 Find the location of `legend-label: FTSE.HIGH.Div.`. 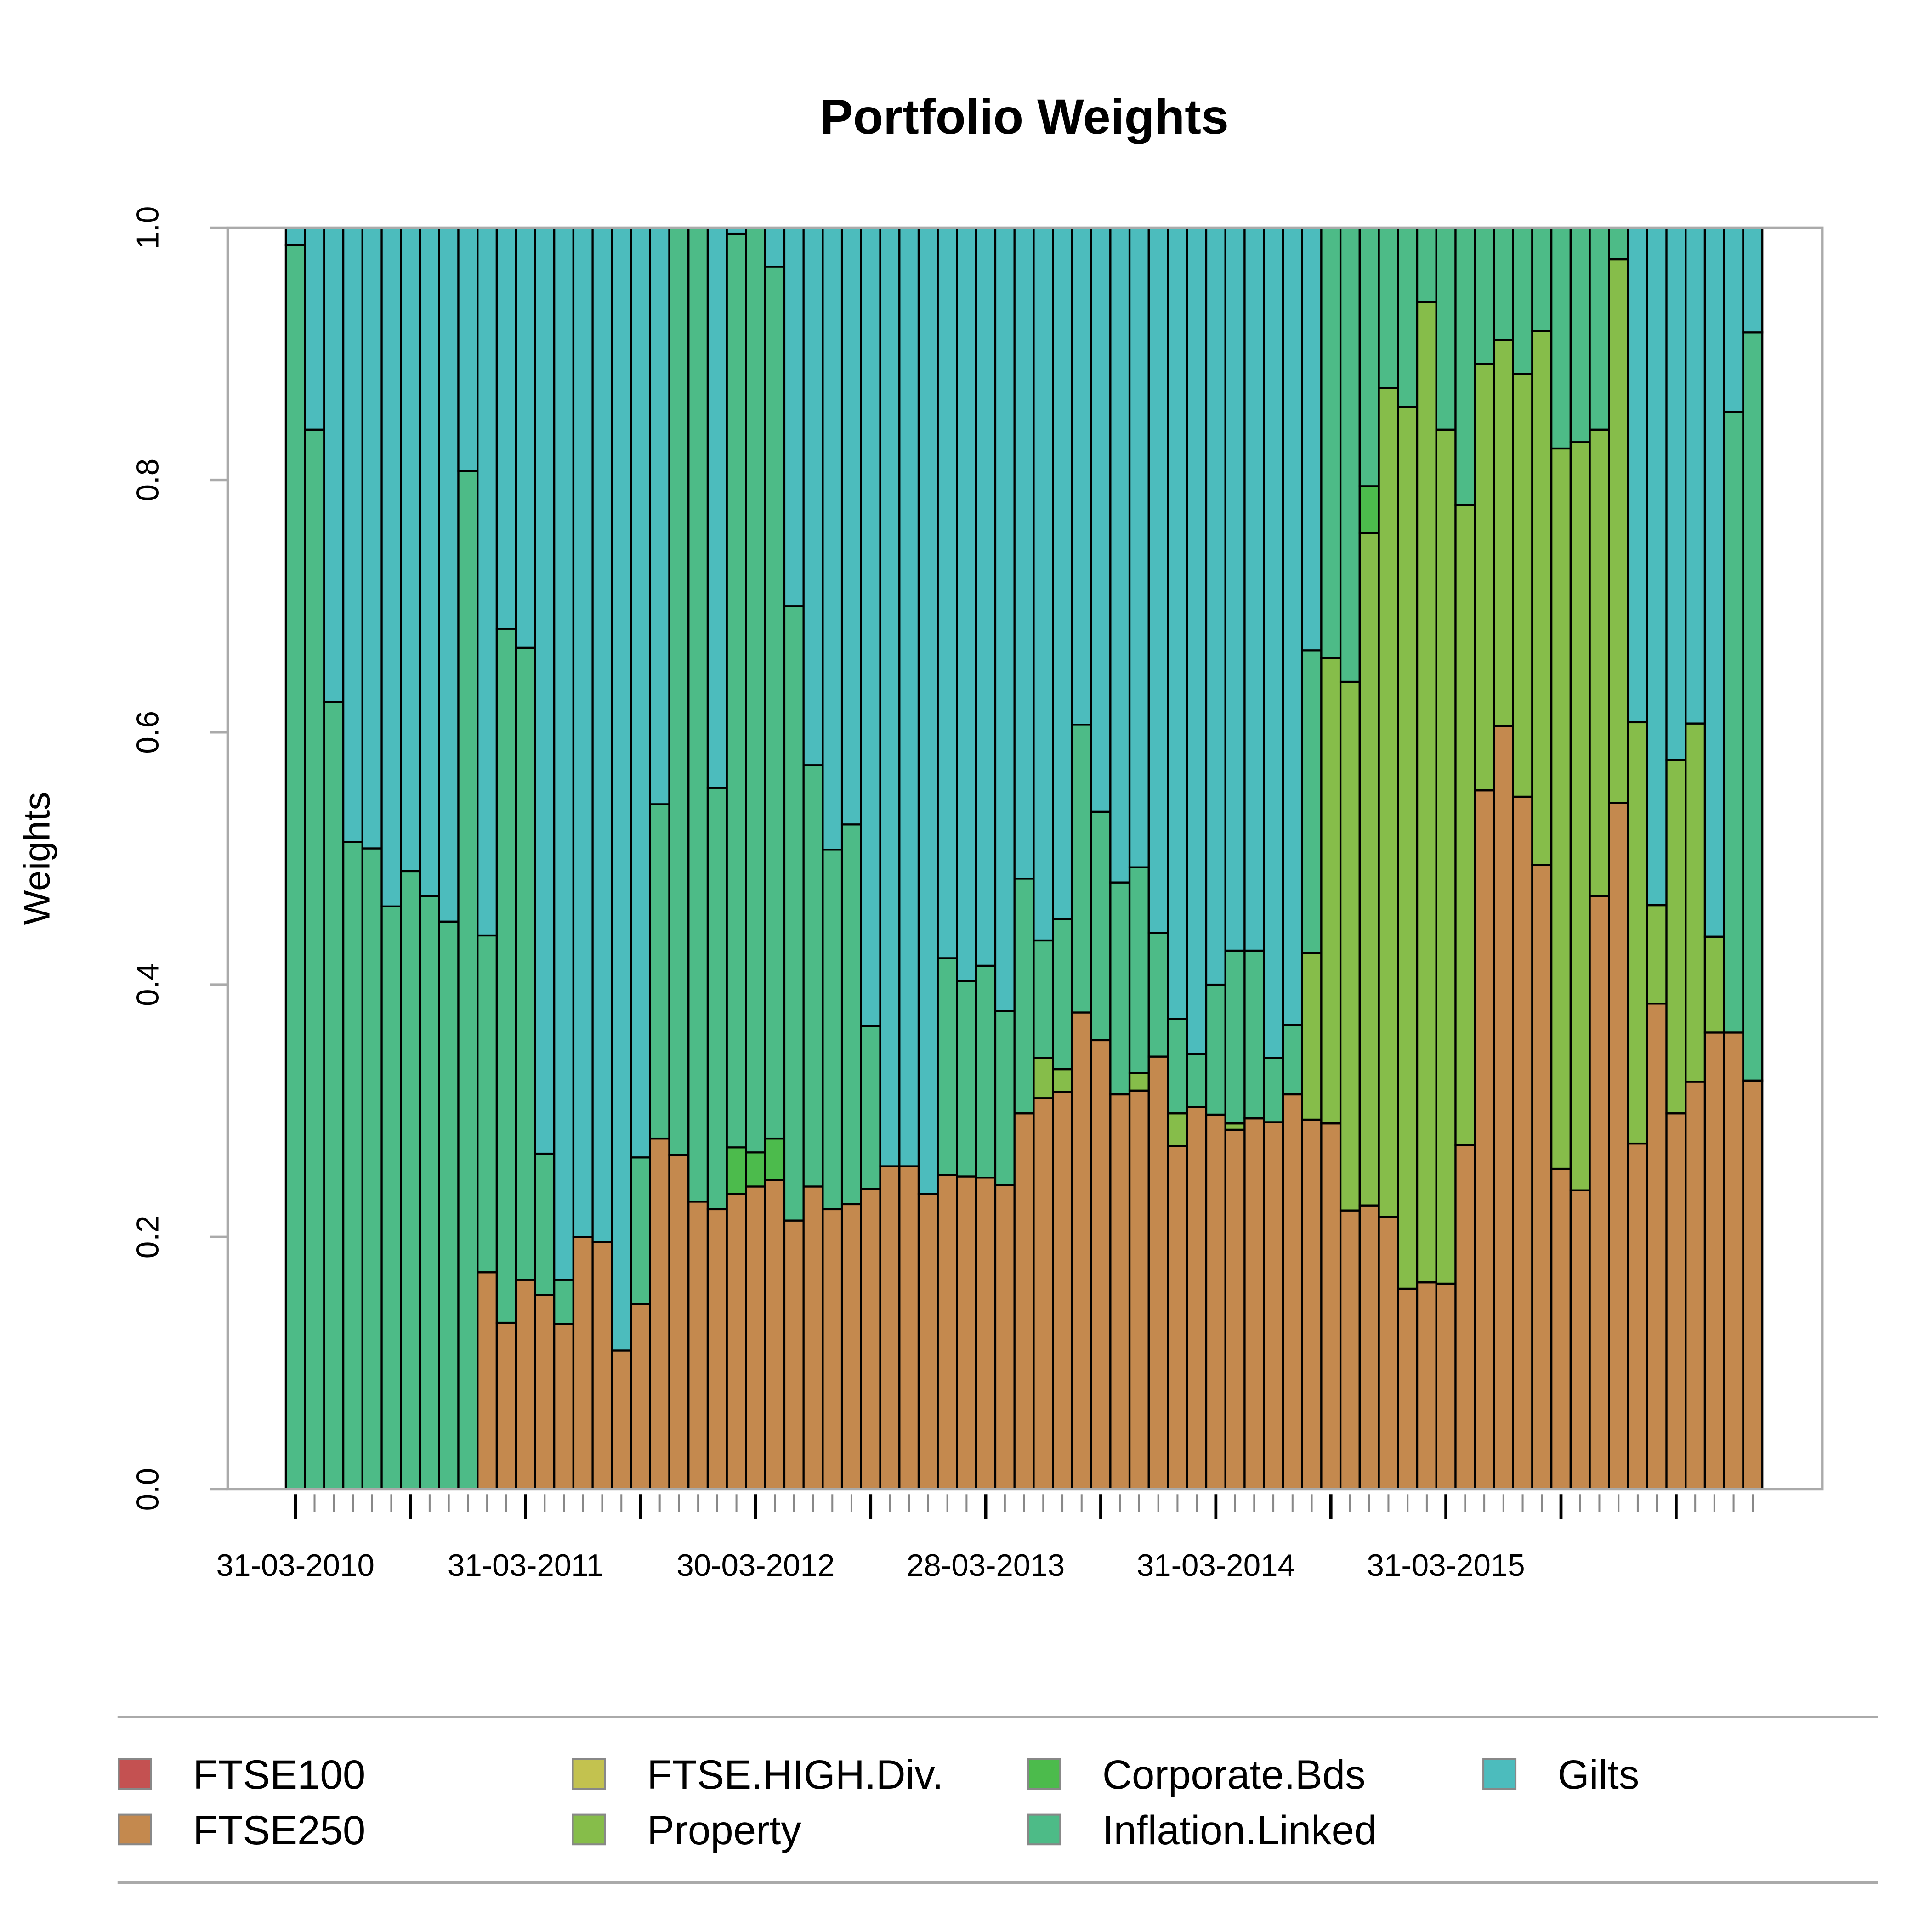

legend-label: FTSE.HIGH.Div. is located at coordinates (795, 1774).